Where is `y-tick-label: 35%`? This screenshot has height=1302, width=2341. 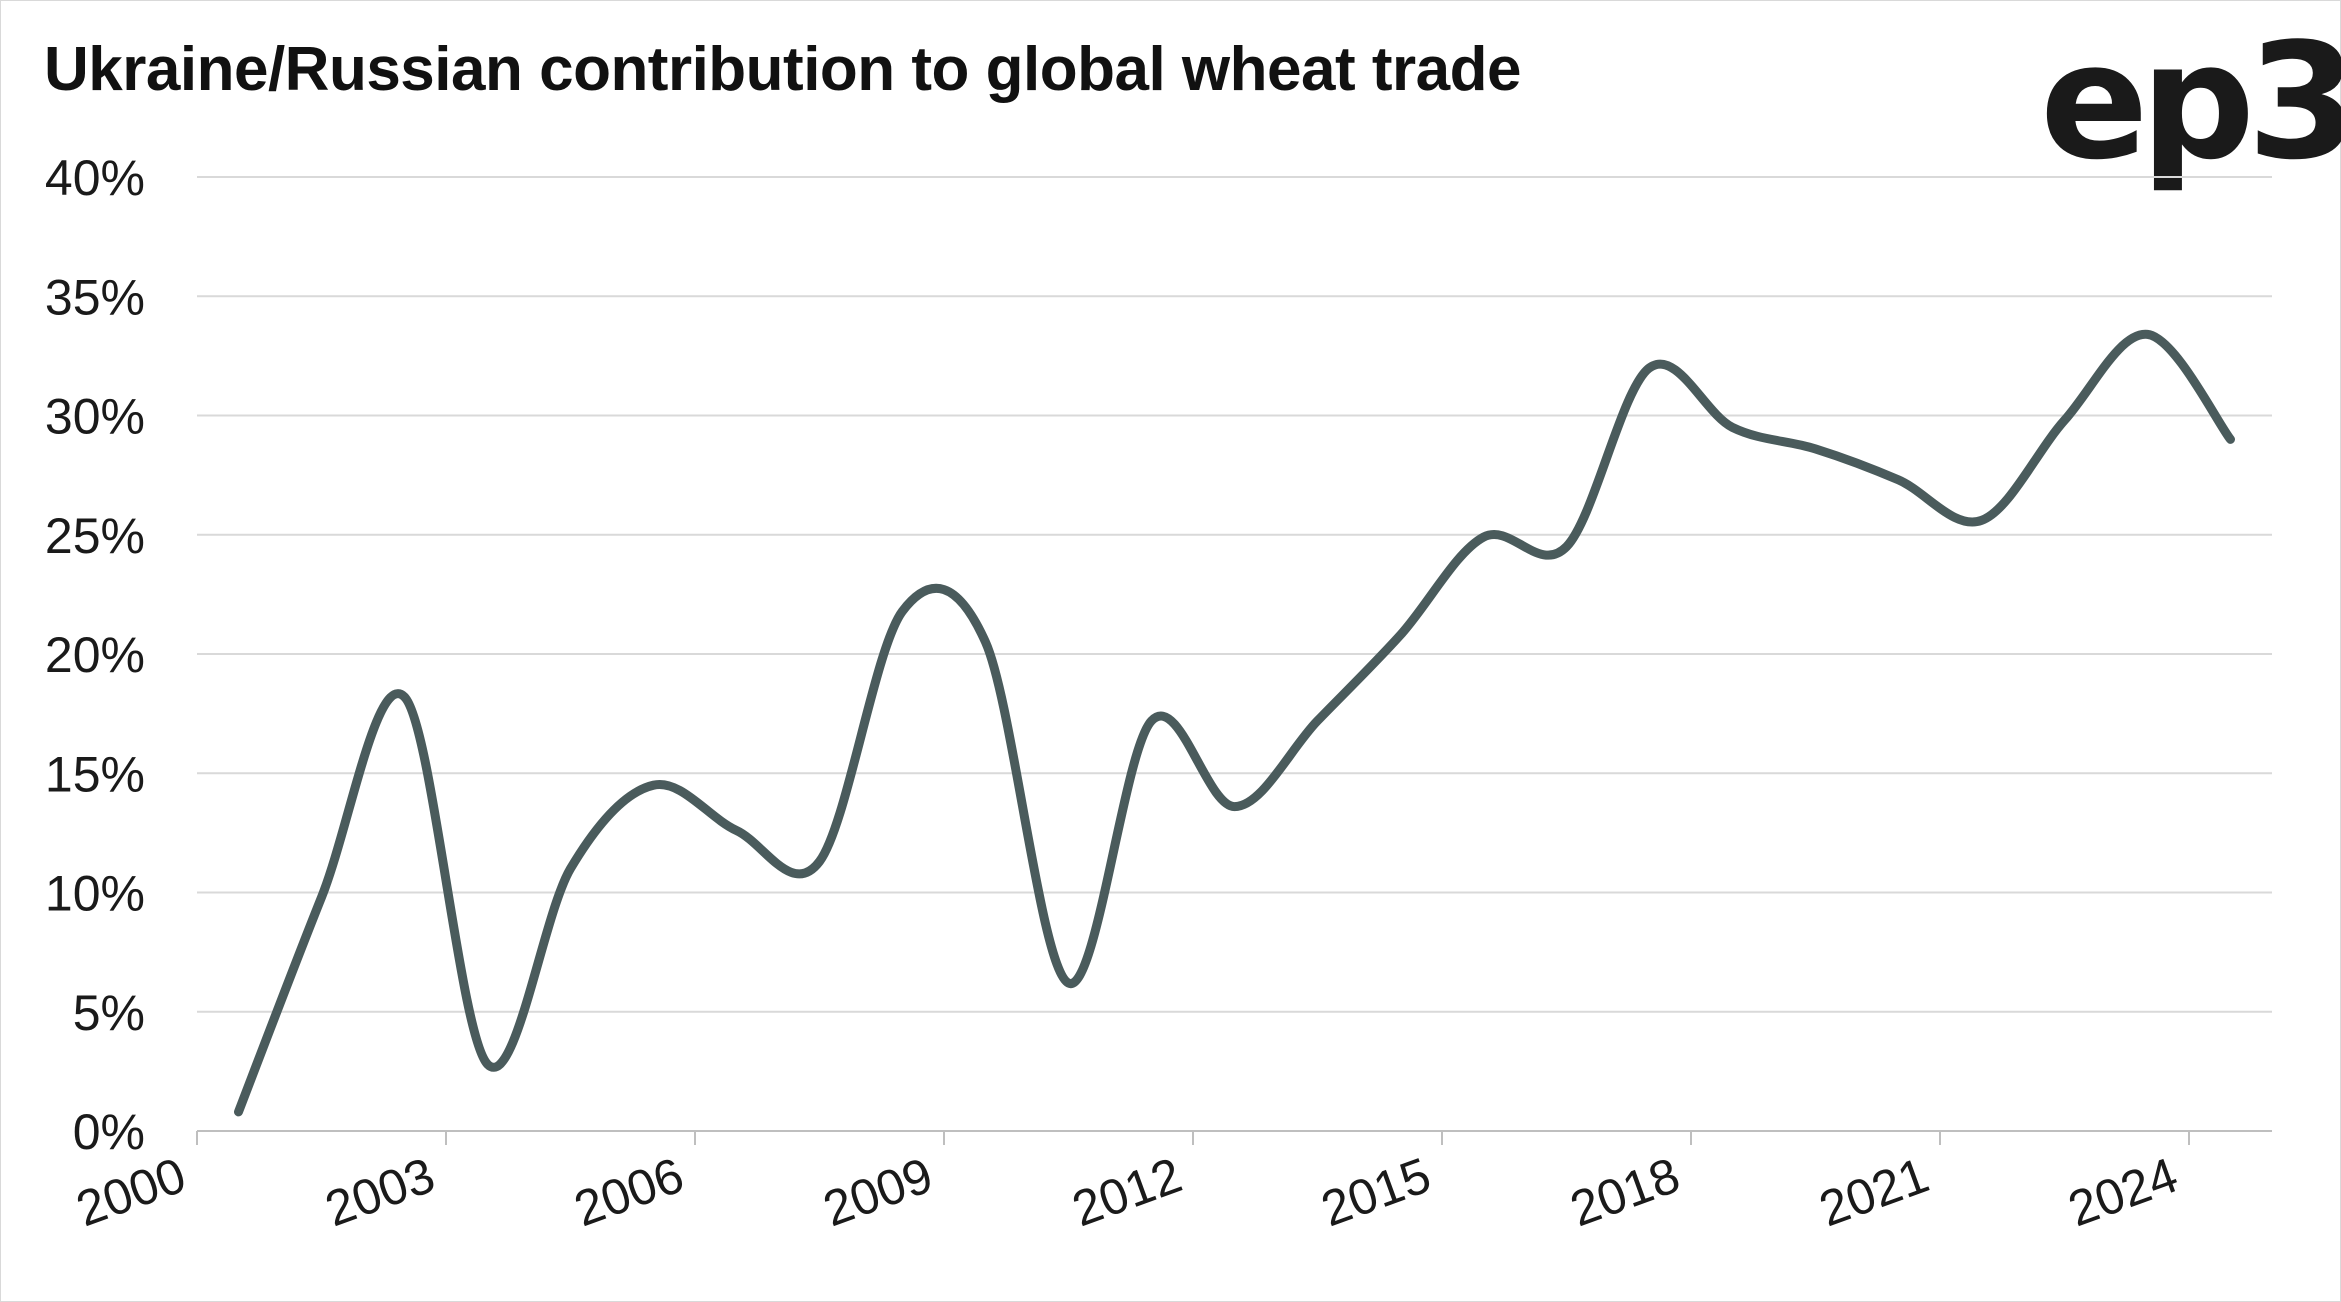 y-tick-label: 35% is located at coordinates (95, 297).